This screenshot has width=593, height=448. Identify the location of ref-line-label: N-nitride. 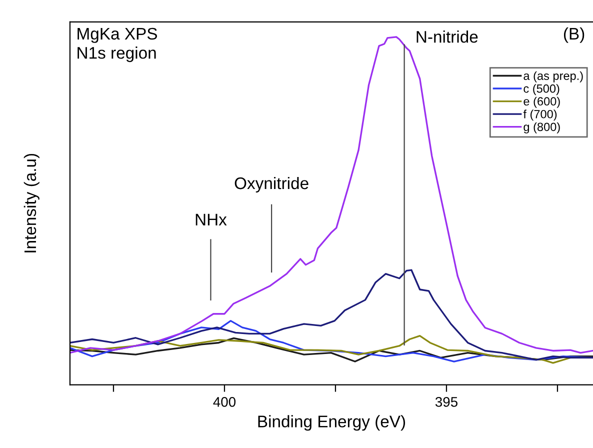
(447, 36).